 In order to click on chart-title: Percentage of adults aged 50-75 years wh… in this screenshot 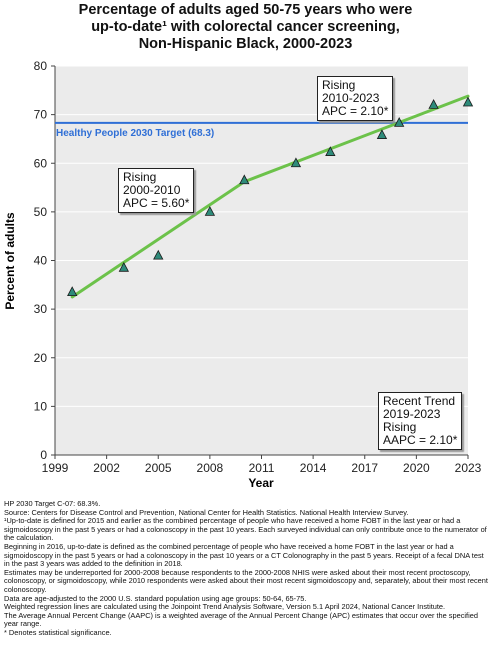, I will do `click(245, 27)`.